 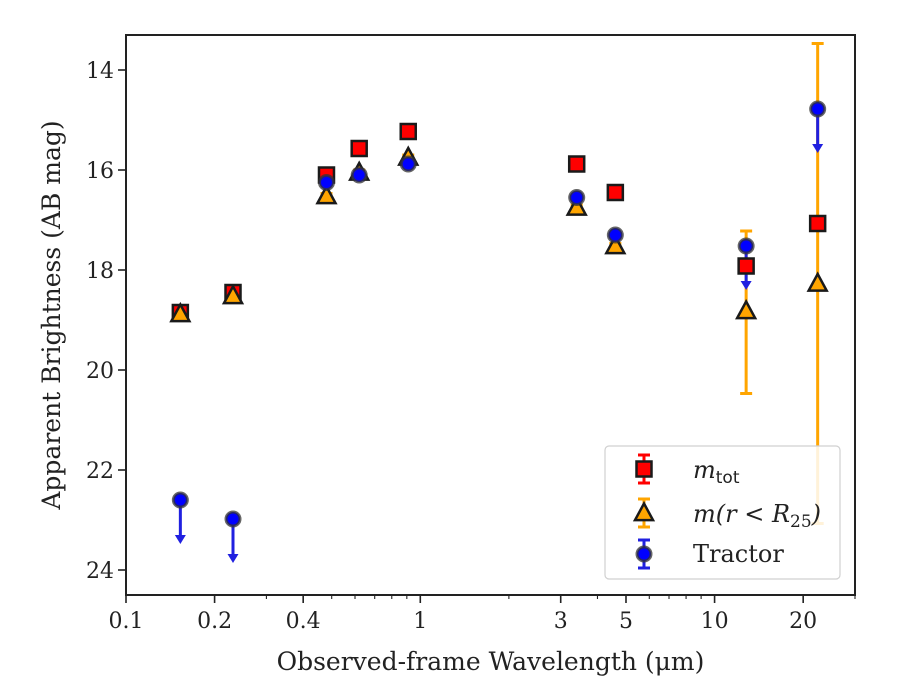 What do you see at coordinates (644, 554) in the screenshot?
I see `legend-marker-circle` at bounding box center [644, 554].